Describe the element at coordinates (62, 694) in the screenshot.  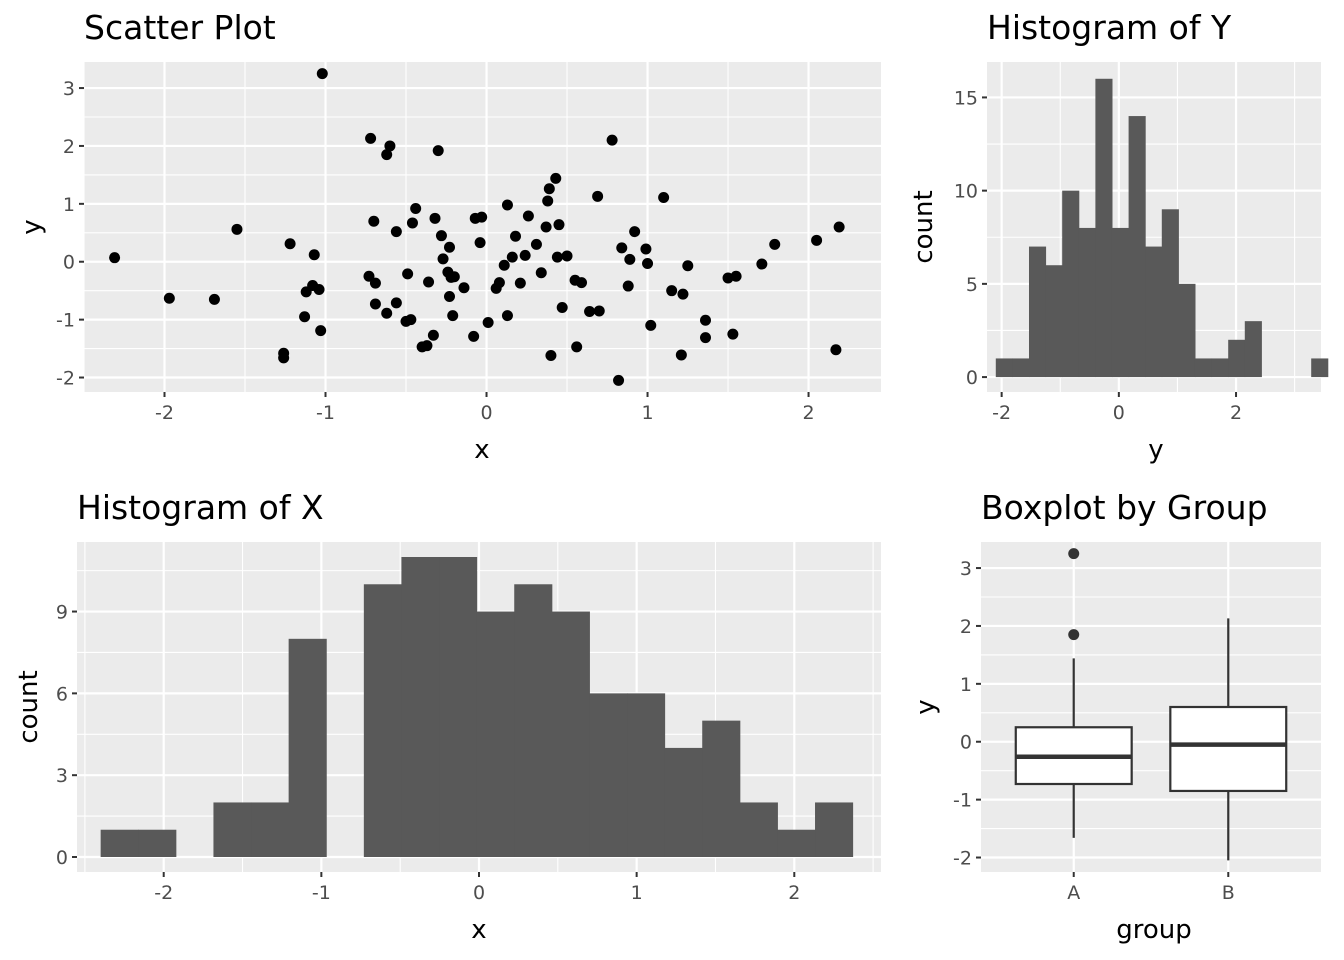
I see `y-tick-label: 6` at that location.